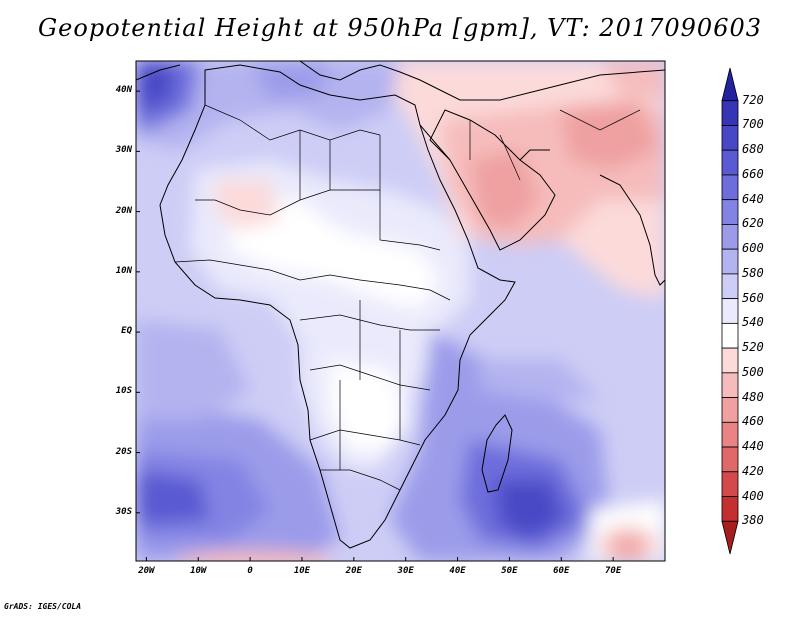  What do you see at coordinates (753, 520) in the screenshot?
I see `colorbar-level-label: 380` at bounding box center [753, 520].